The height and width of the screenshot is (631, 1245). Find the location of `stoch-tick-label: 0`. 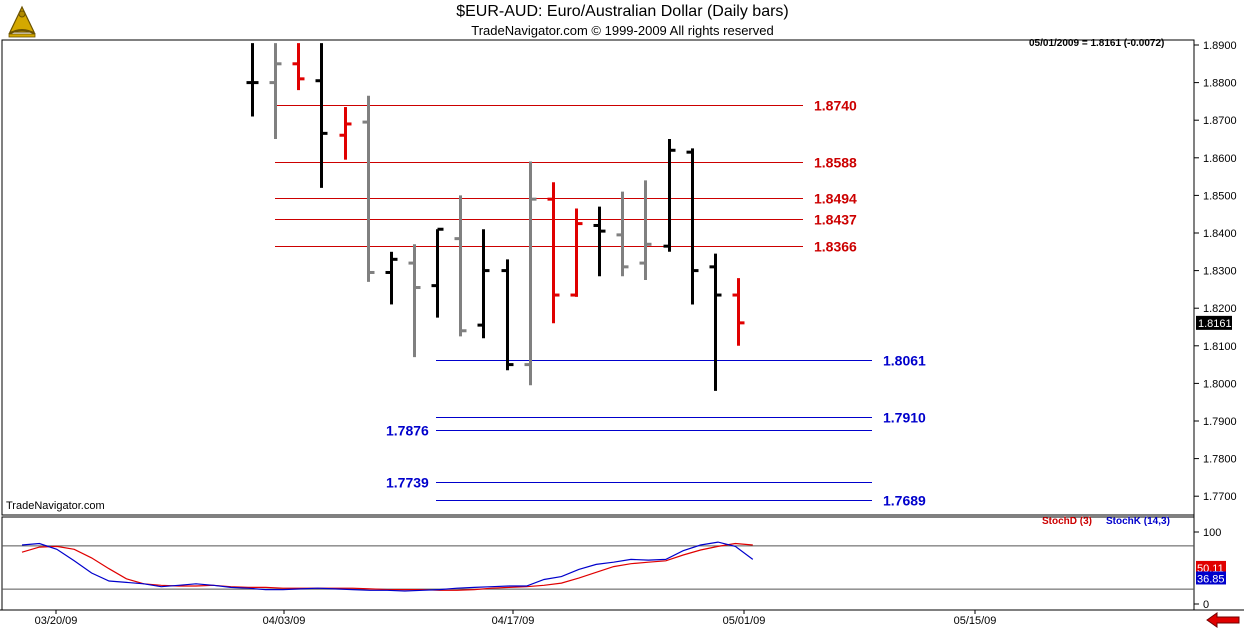

stoch-tick-label: 0 is located at coordinates (1206, 605).